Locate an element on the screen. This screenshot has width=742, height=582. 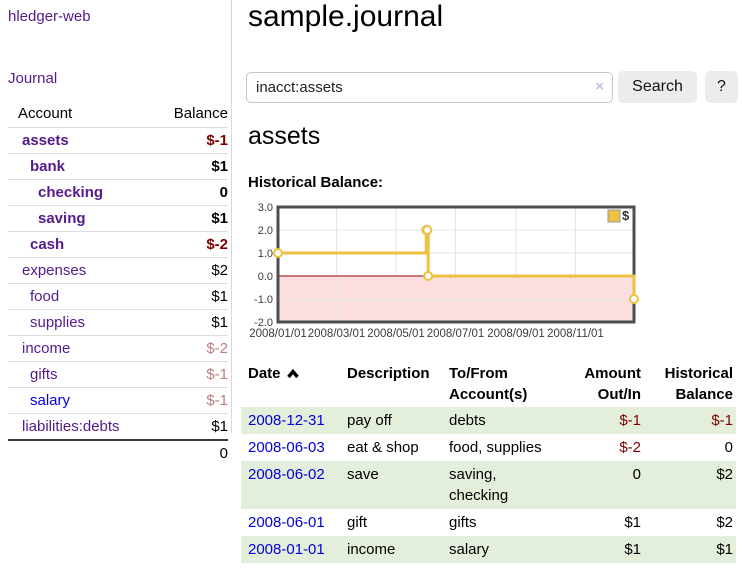
transaction-row: 2008-06-01 gift gifts $1 $2 is located at coordinates (488, 522).